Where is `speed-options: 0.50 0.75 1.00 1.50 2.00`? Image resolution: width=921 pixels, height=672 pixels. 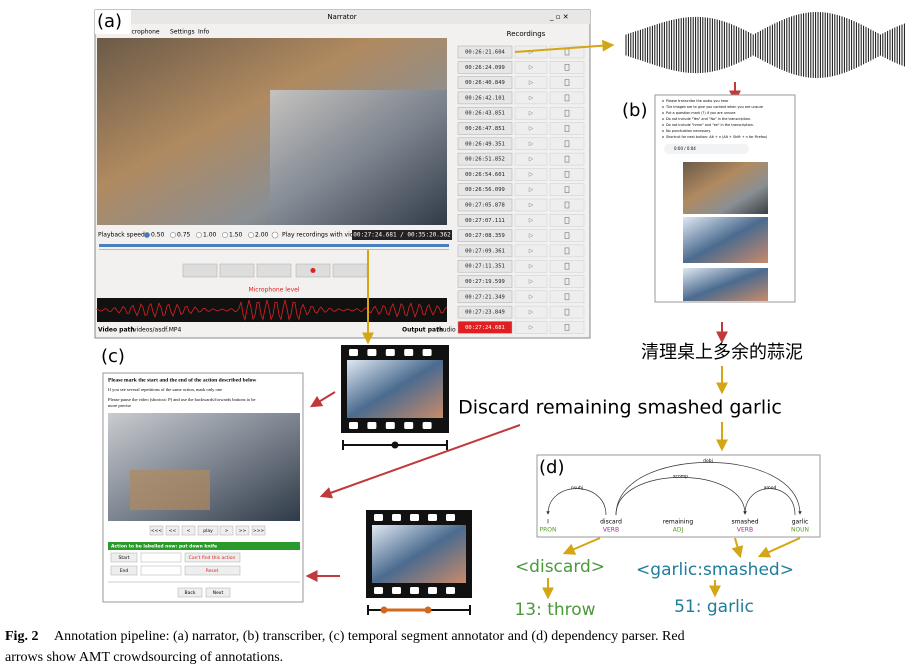 speed-options: 0.50 0.75 1.00 1.50 2.00 is located at coordinates (206, 235).